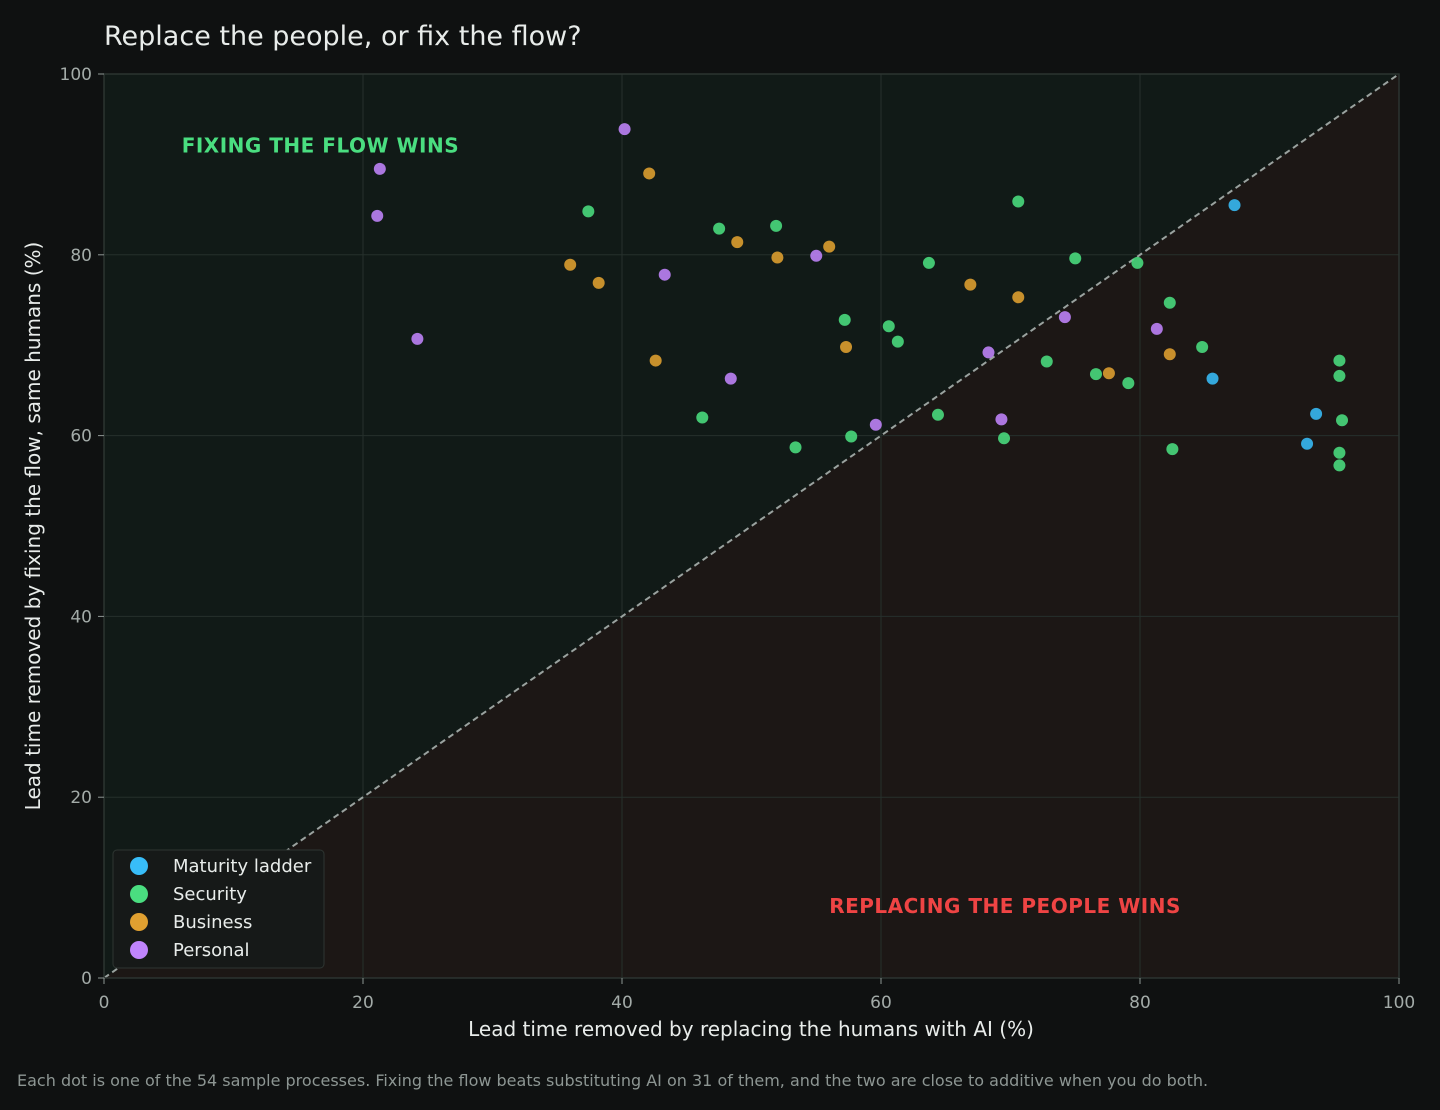 This screenshot has height=1110, width=1440. What do you see at coordinates (81, 437) in the screenshot?
I see `y-tick-label: 60` at bounding box center [81, 437].